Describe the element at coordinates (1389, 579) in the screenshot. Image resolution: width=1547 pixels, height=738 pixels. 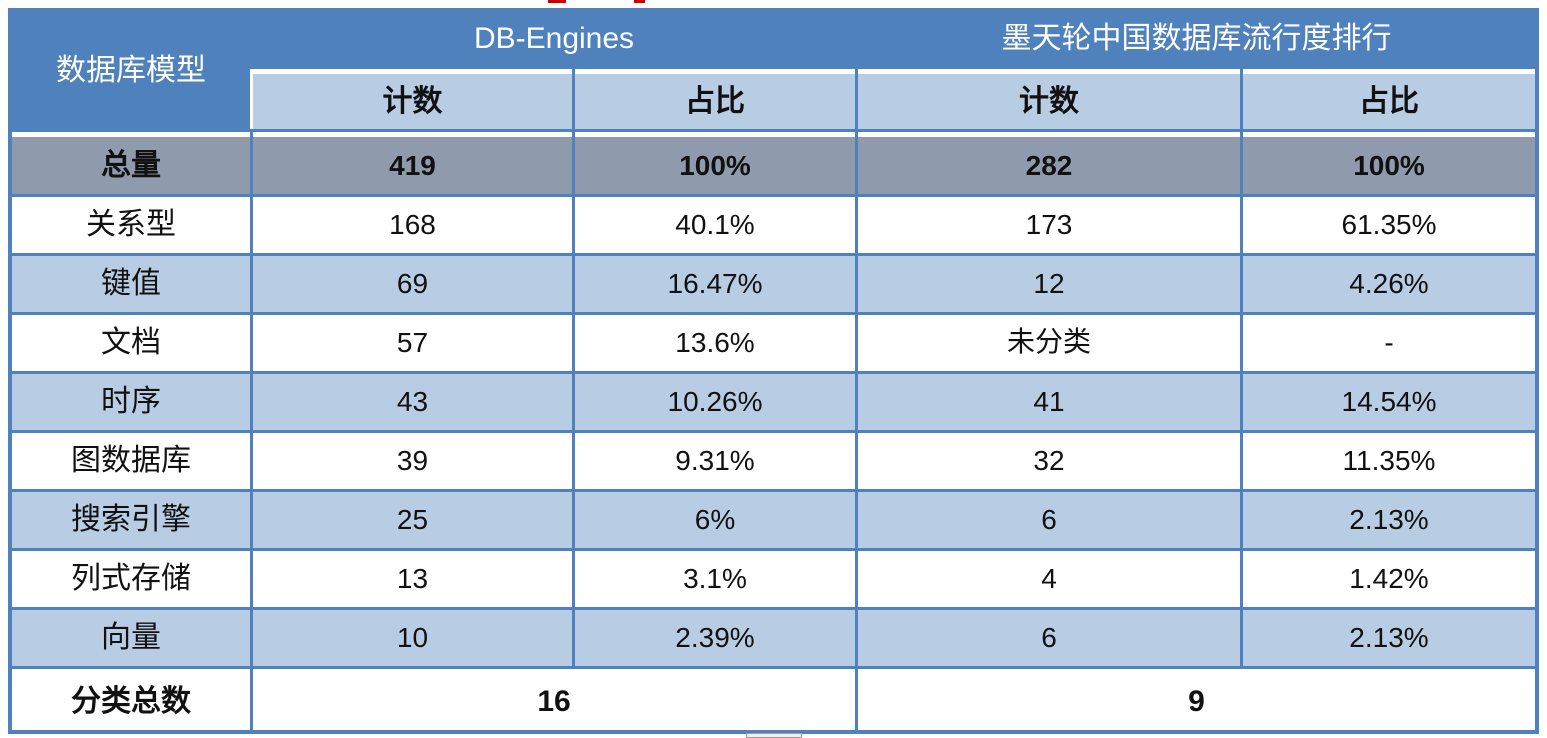
I see `value-cell: 1.42%` at that location.